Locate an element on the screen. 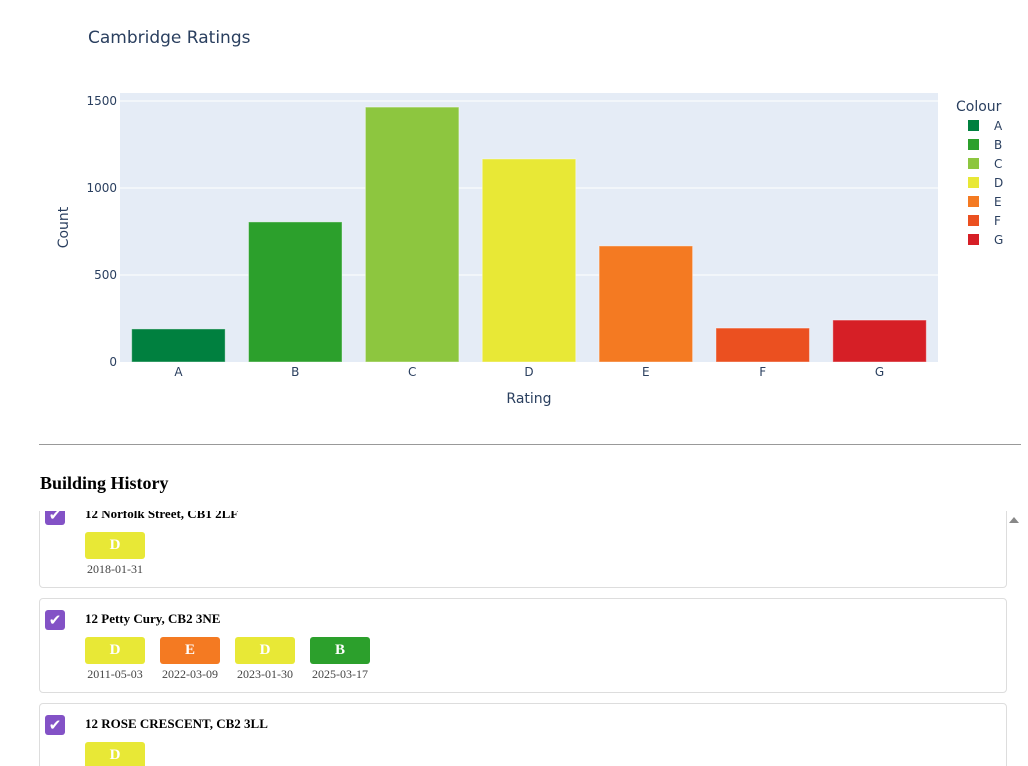  rating-date: 2022-03-09 is located at coordinates (190, 674).